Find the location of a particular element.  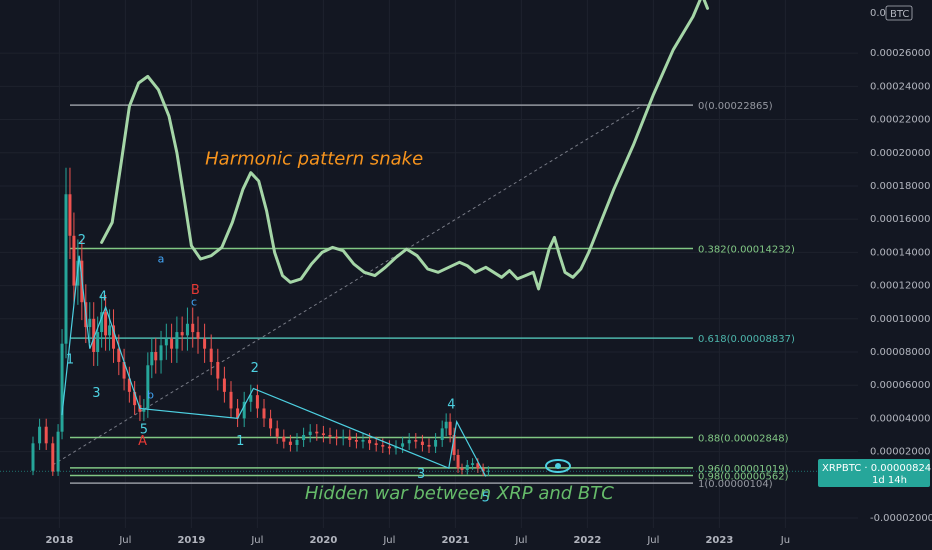

x-tick-label: 2018 is located at coordinates (59, 540).